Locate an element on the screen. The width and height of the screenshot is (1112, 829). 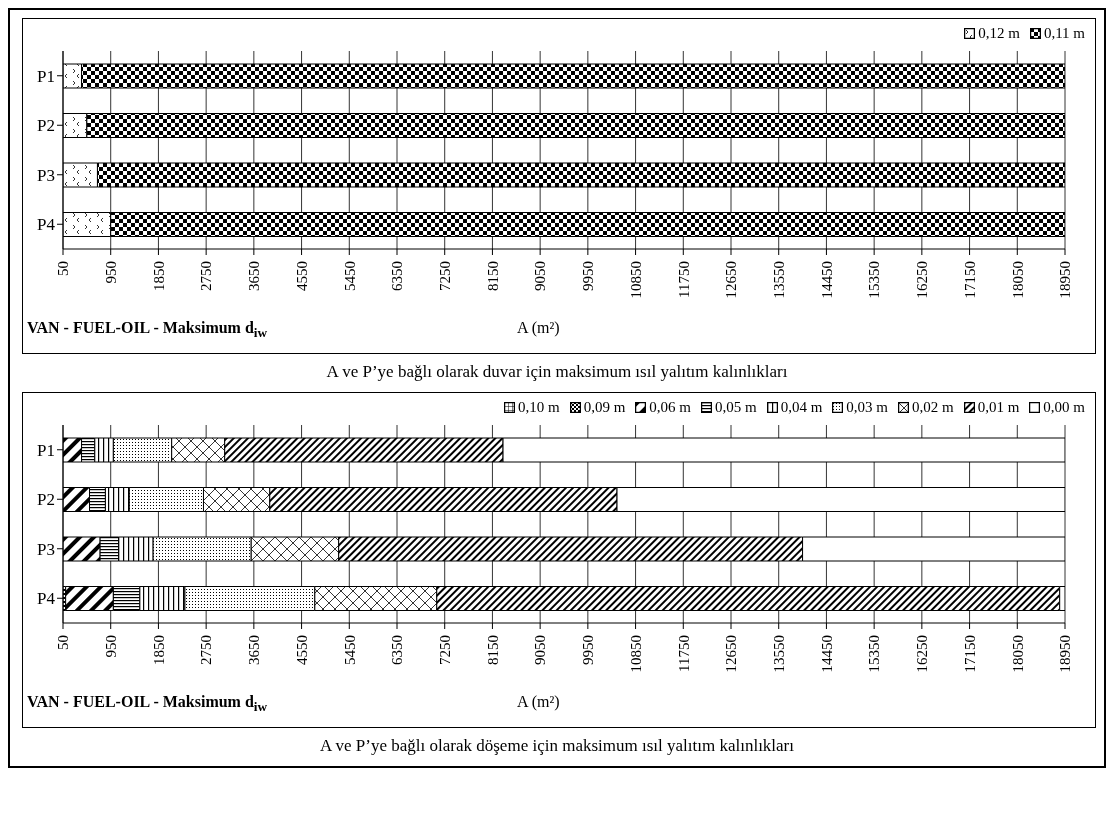
legend-label: 0,12 m is located at coordinates (999, 33).